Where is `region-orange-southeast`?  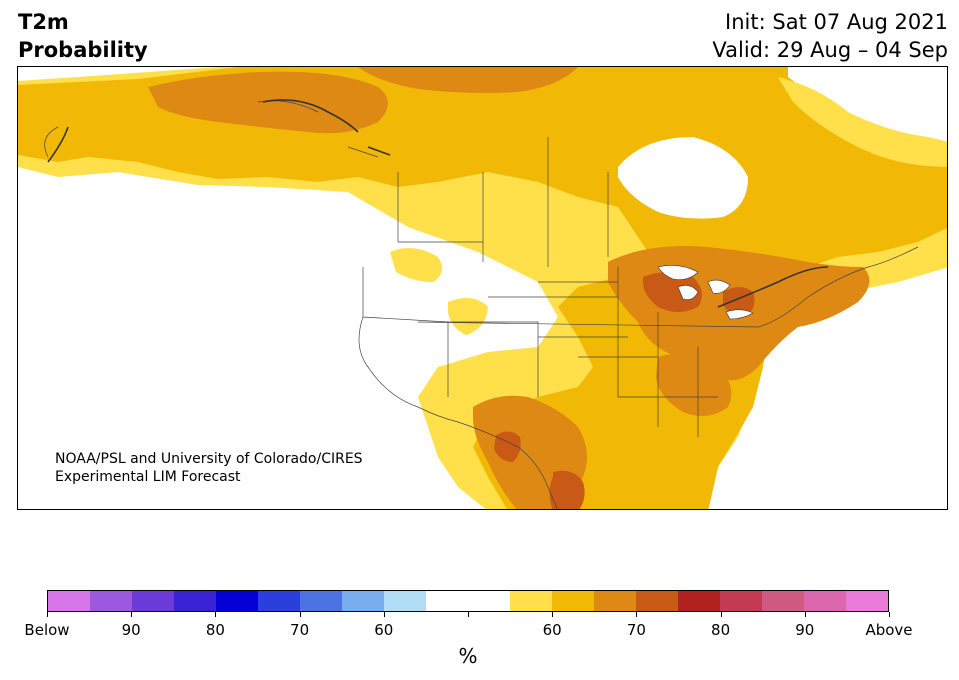 region-orange-southeast is located at coordinates (694, 384).